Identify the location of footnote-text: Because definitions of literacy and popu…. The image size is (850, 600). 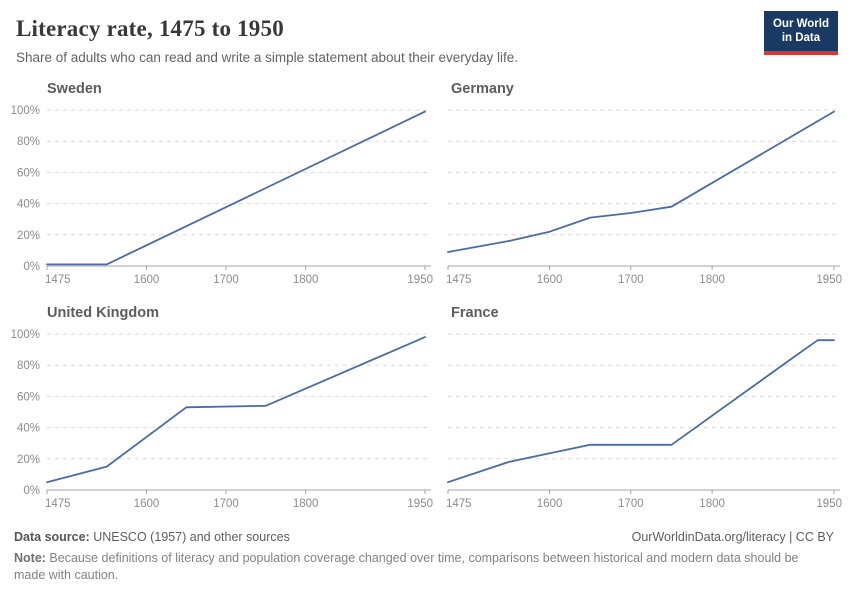
(406, 566).